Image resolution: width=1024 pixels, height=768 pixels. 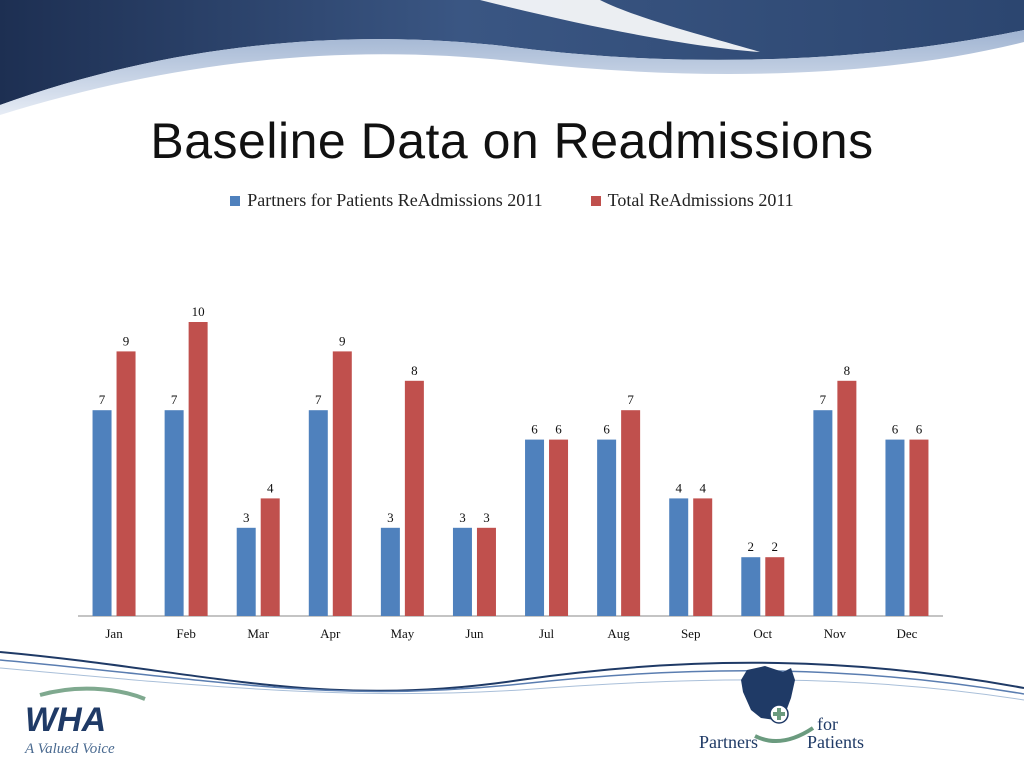 What do you see at coordinates (558, 429) in the screenshot?
I see `data-label-jul-series-2: 6` at bounding box center [558, 429].